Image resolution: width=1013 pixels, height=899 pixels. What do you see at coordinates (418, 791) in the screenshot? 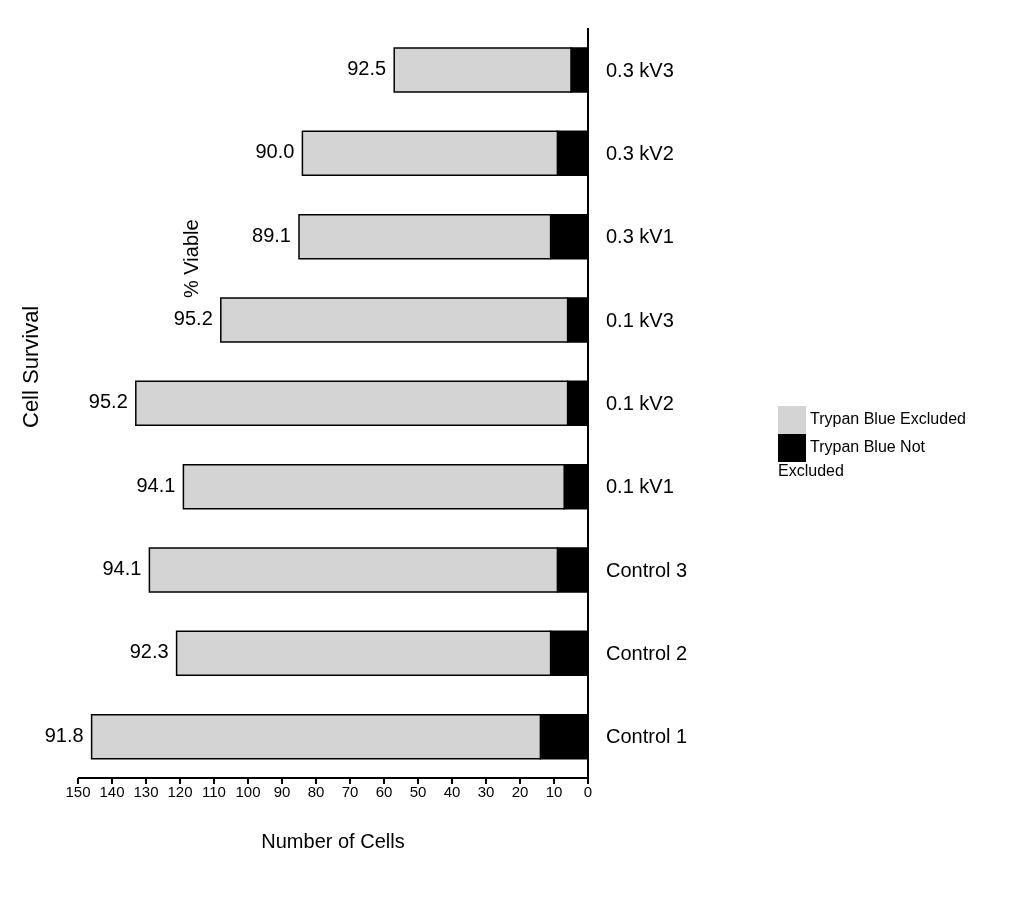
I see `x-tick-label: 50` at bounding box center [418, 791].